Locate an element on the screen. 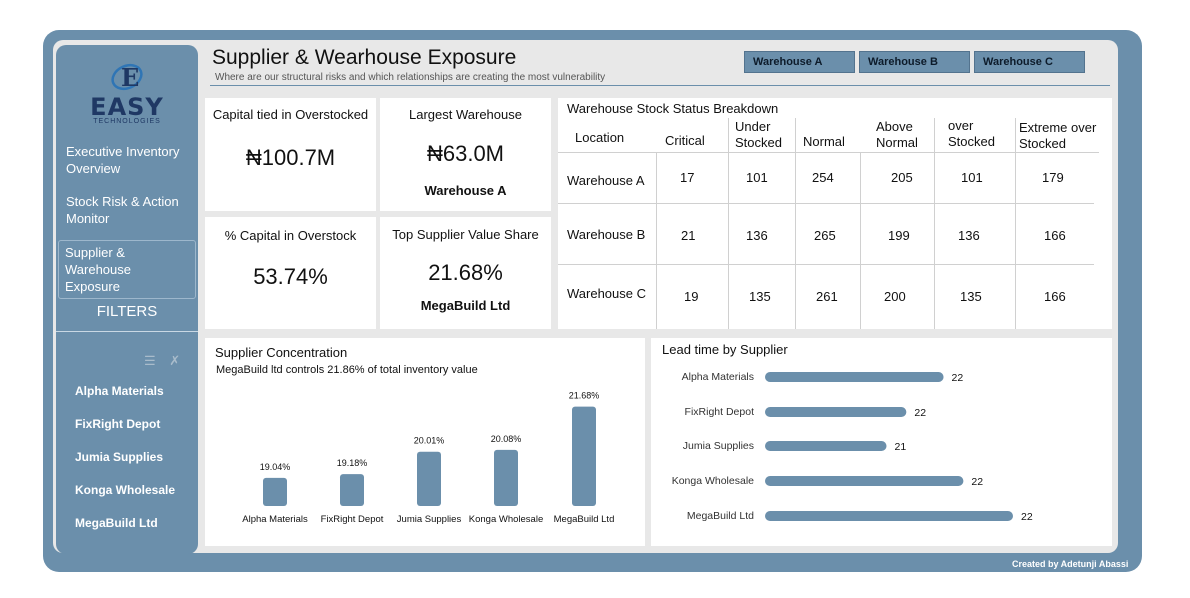  filter-controls: ☰ ✗ is located at coordinates (162, 361).